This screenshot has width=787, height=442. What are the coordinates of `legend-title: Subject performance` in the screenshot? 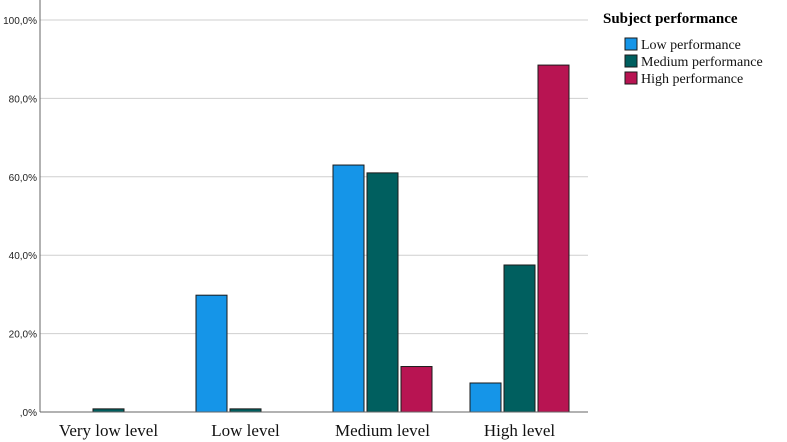 It's located at (670, 19).